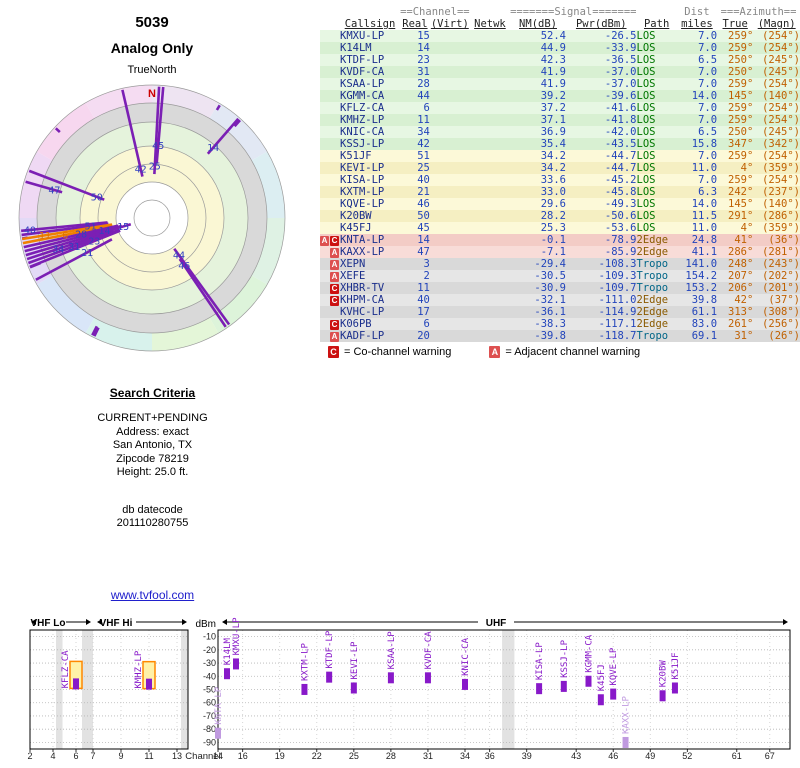 This screenshot has width=800, height=768. I want to click on chart-text: dBm, so click(205, 624).